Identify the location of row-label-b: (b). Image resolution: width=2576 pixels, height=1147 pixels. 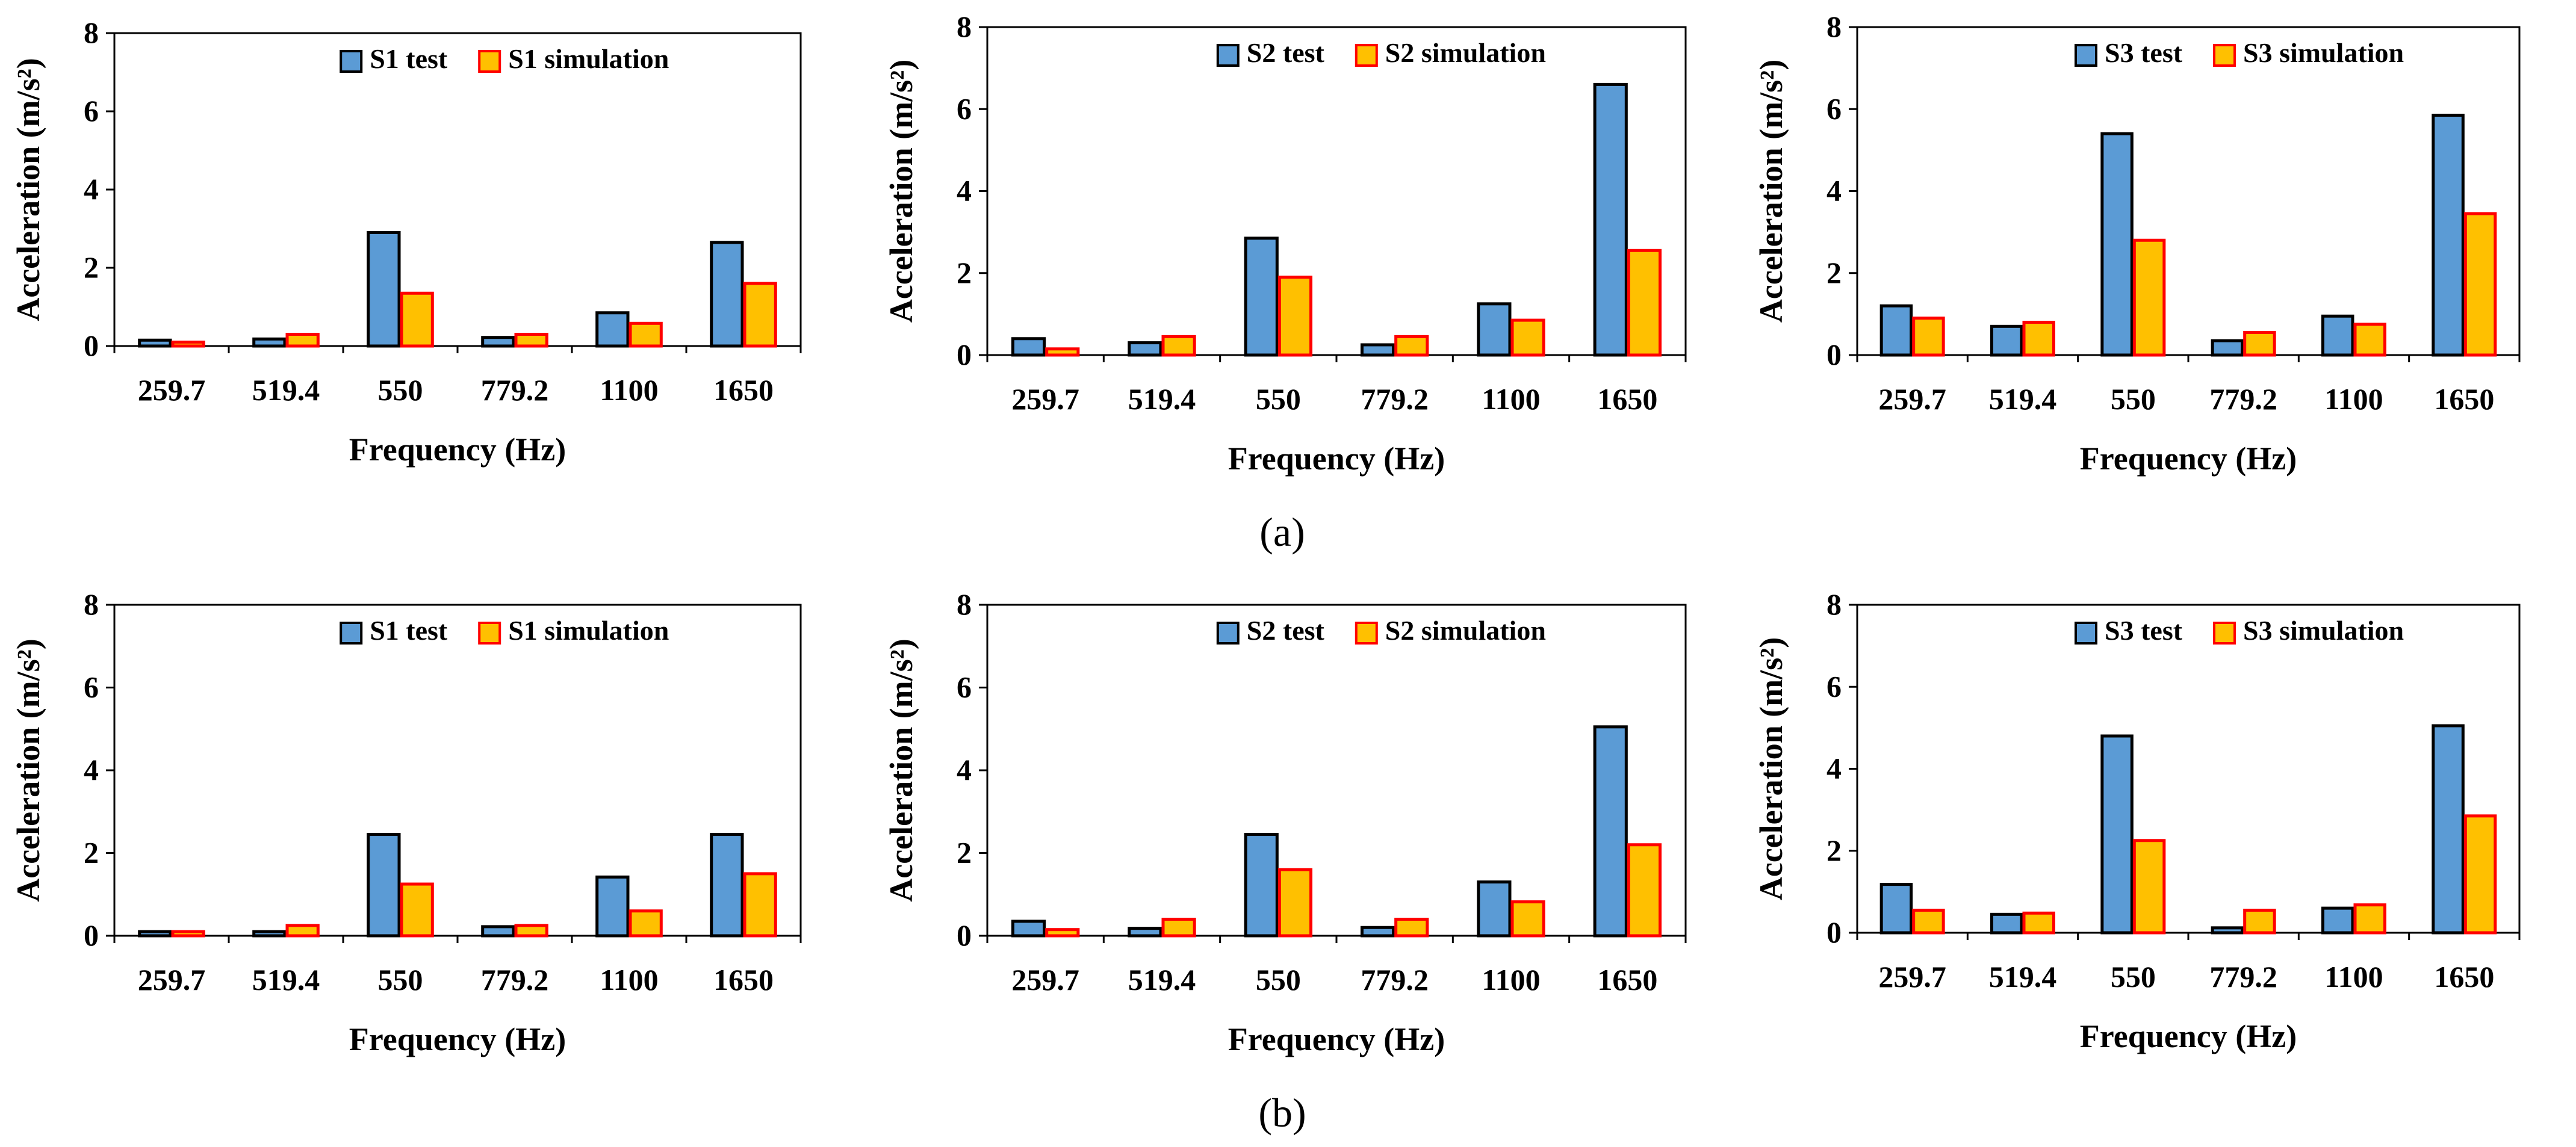
(1282, 1113).